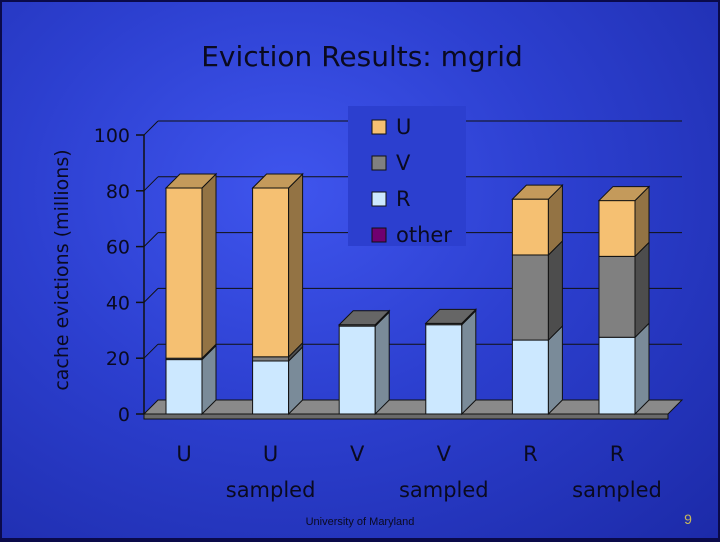  What do you see at coordinates (530, 377) in the screenshot?
I see `bar-4-r` at bounding box center [530, 377].